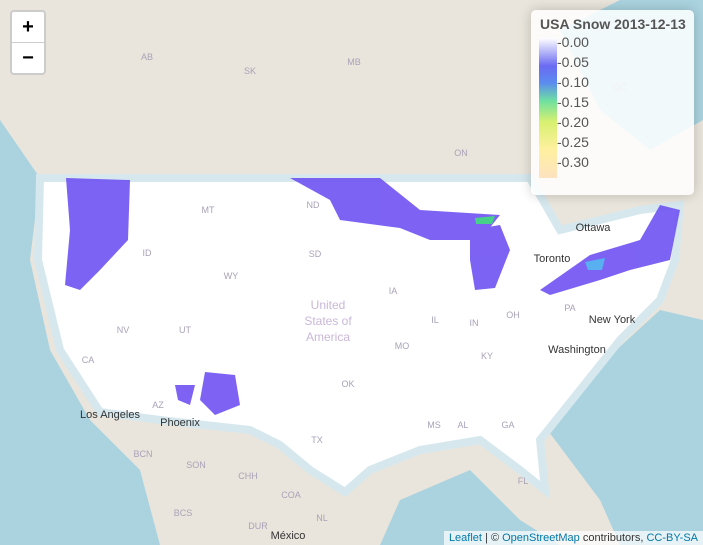 Image resolution: width=703 pixels, height=545 pixels. I want to click on label: Washington, so click(577, 350).